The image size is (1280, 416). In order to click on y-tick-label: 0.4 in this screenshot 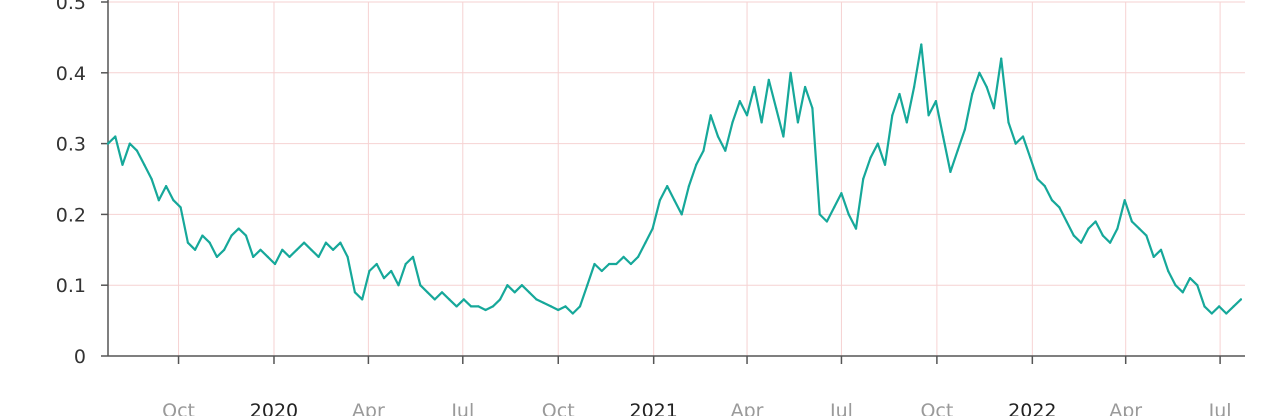, I will do `click(71, 74)`.